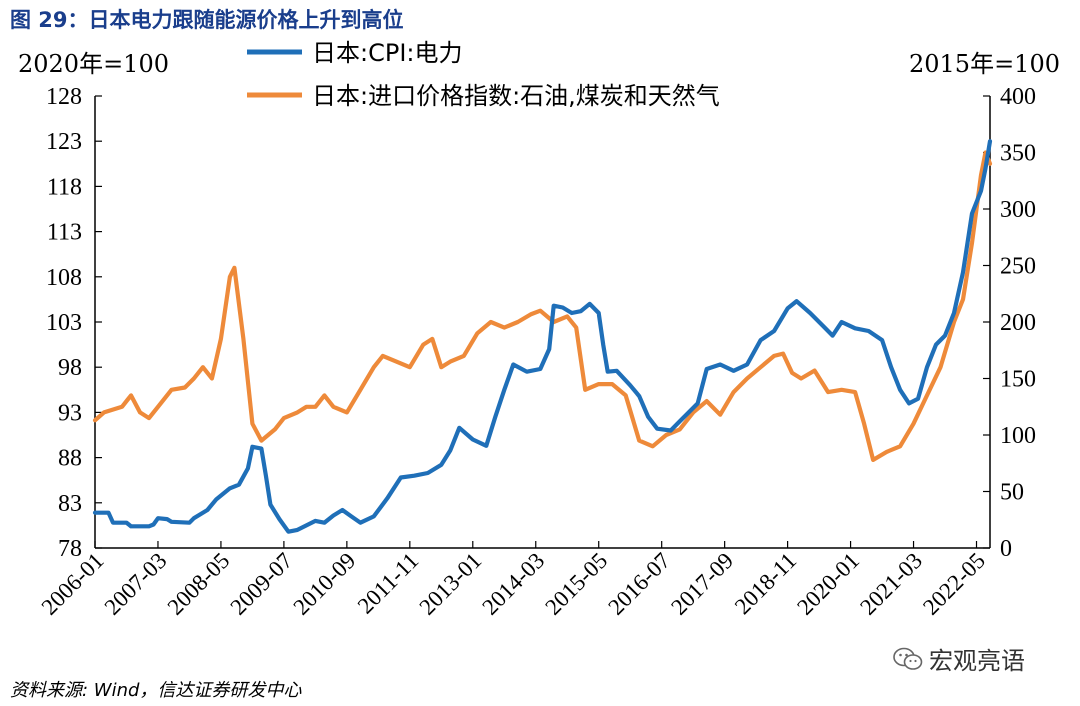  I want to click on left-axis-unit: 2020年=100, so click(93, 64).